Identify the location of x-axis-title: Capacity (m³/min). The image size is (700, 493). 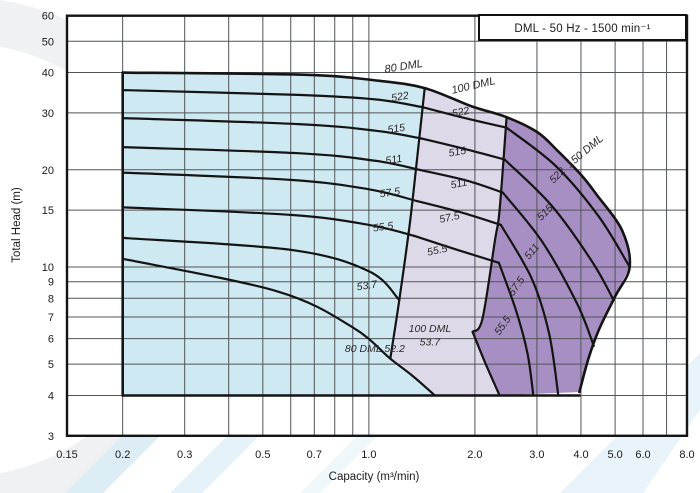
(374, 477).